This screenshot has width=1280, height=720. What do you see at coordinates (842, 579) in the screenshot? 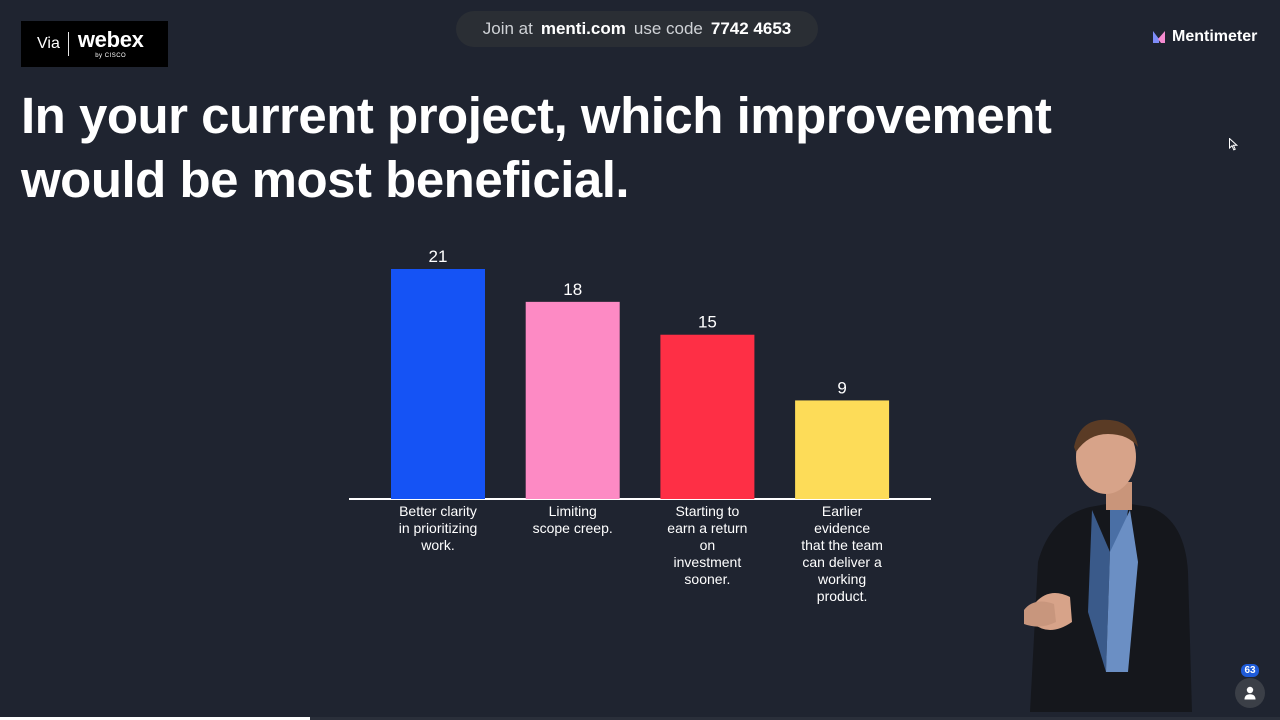
I see `chart-category-label-line: working` at bounding box center [842, 579].